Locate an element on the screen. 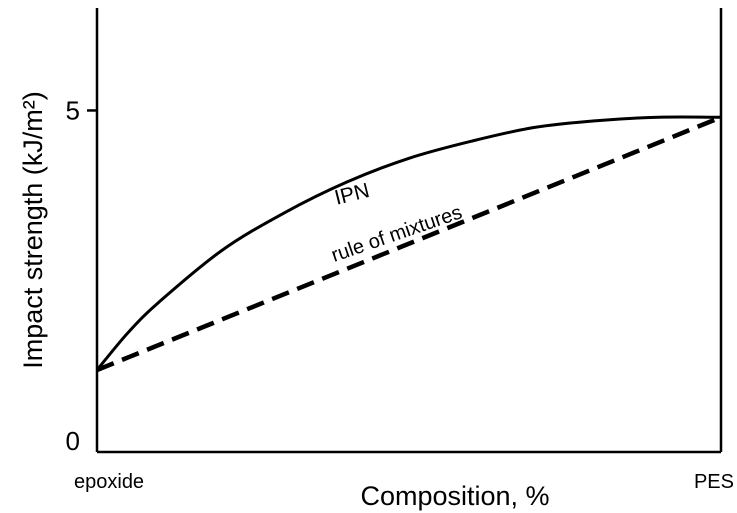  x-label-left-end: epoxide is located at coordinates (109, 482).